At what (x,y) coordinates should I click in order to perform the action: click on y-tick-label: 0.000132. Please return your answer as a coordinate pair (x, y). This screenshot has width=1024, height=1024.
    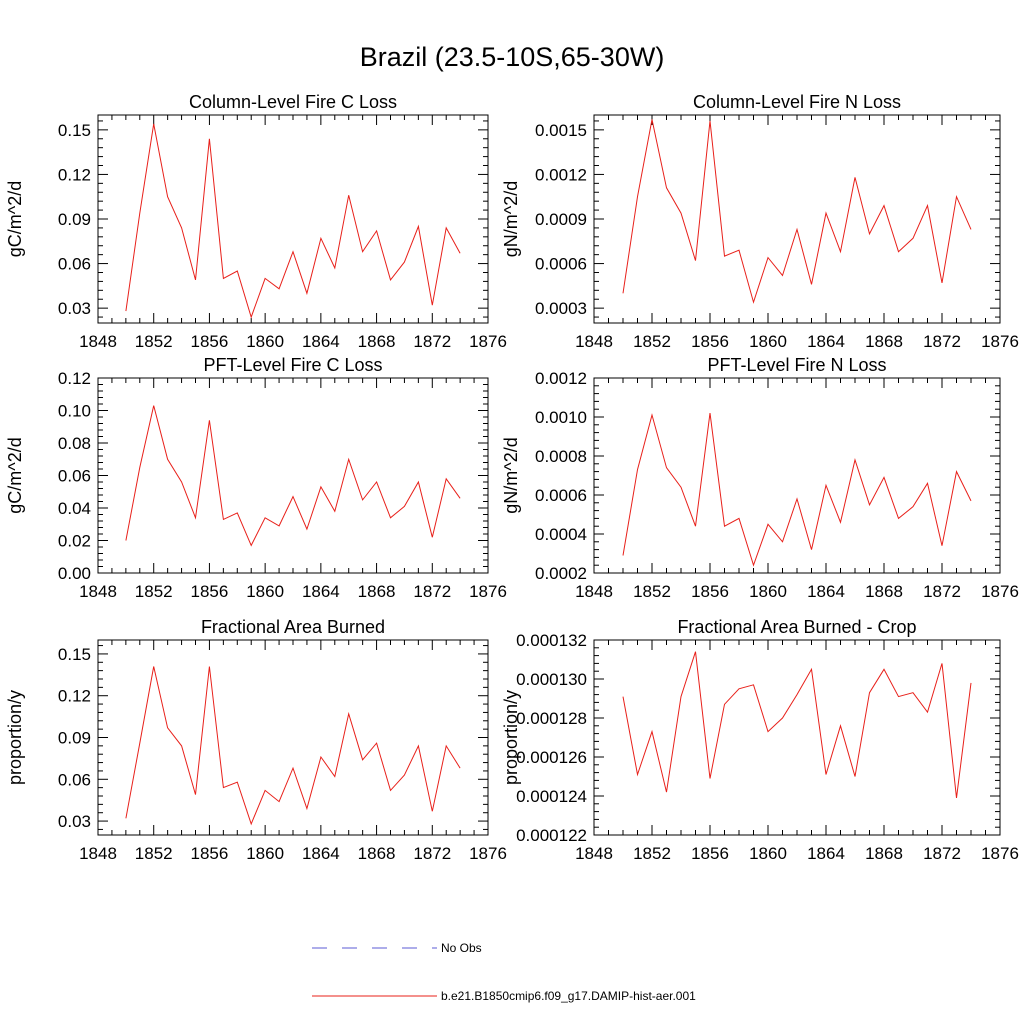
    Looking at the image, I should click on (551, 640).